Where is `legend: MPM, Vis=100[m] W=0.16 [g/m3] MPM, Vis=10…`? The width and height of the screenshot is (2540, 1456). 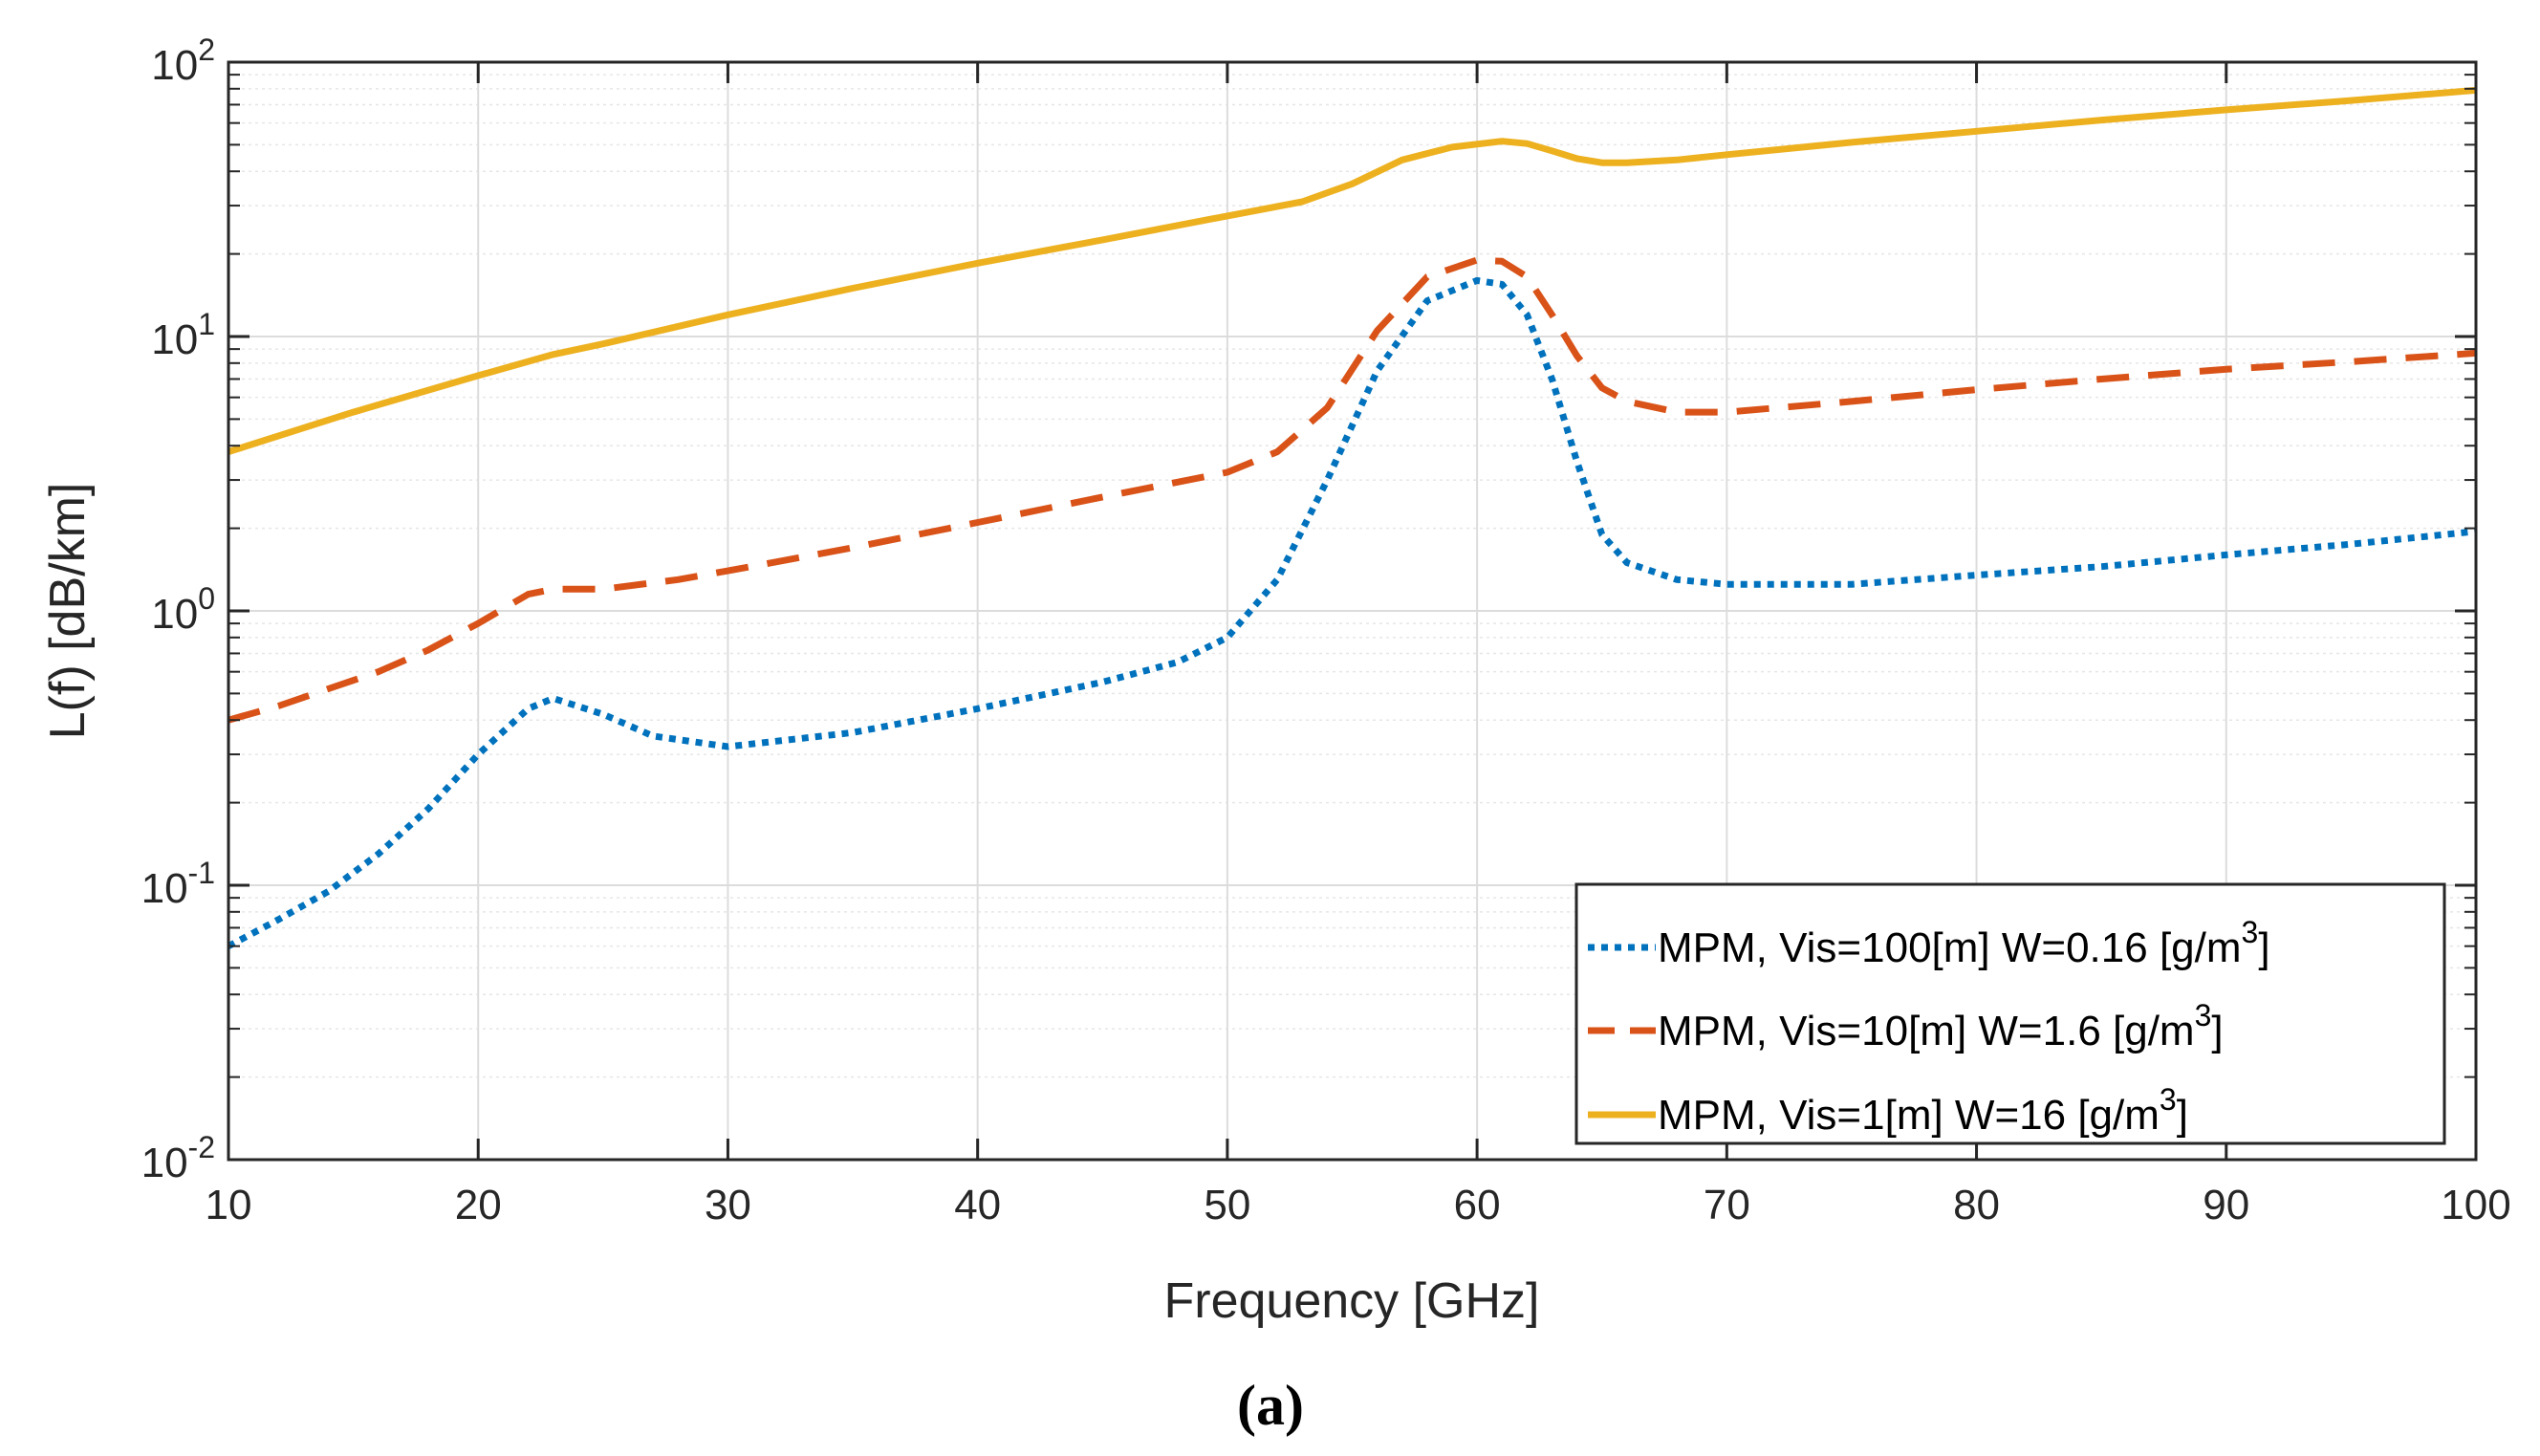 legend: MPM, Vis=100[m] W=0.16 [g/m3] MPM, Vis=10… is located at coordinates (2010, 1013).